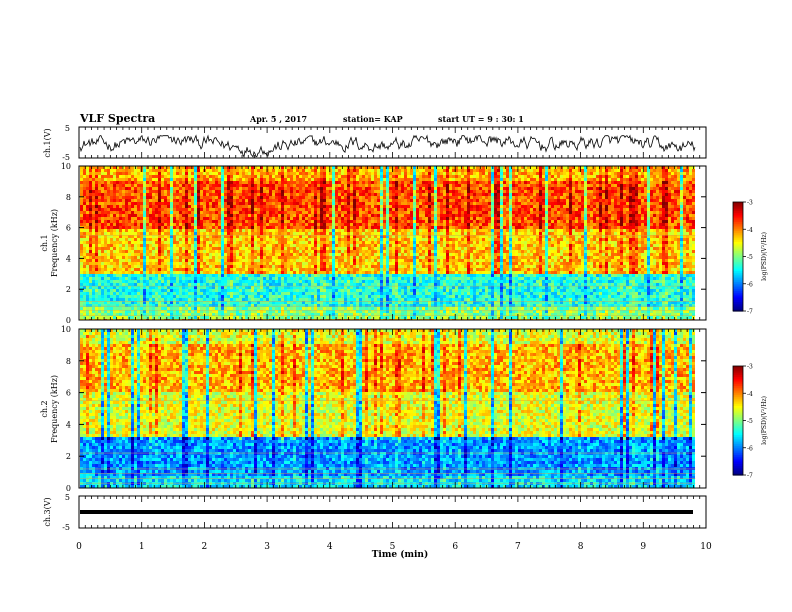 The width and height of the screenshot is (792, 612). I want to click on time-tick-label: 6, so click(455, 547).